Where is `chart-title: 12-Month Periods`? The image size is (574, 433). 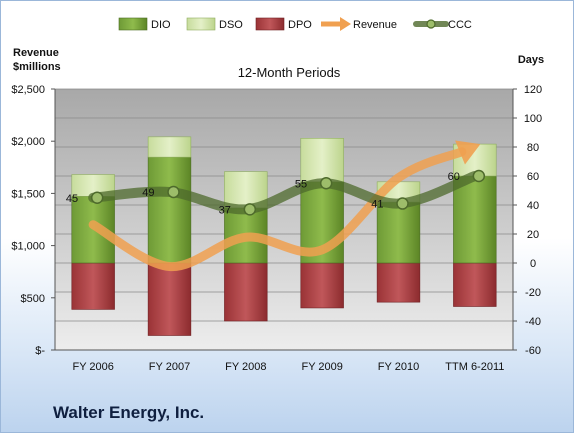
chart-title: 12-Month Periods is located at coordinates (289, 72).